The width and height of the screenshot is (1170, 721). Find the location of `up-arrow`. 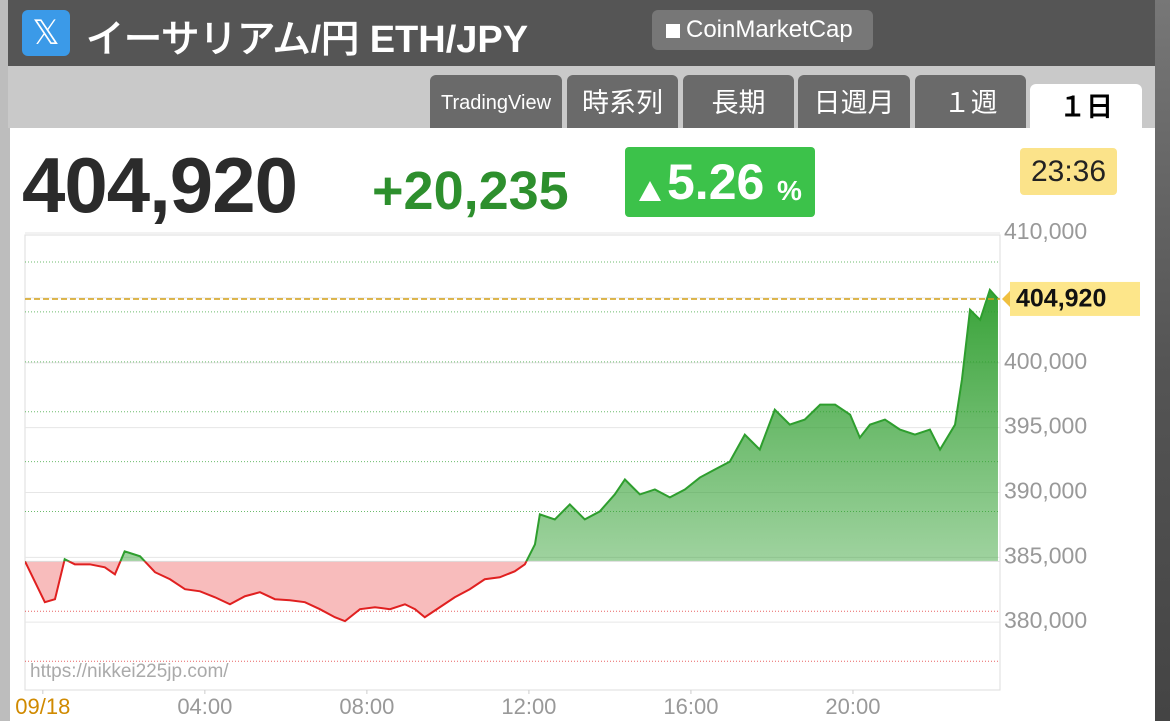

up-arrow is located at coordinates (650, 191).